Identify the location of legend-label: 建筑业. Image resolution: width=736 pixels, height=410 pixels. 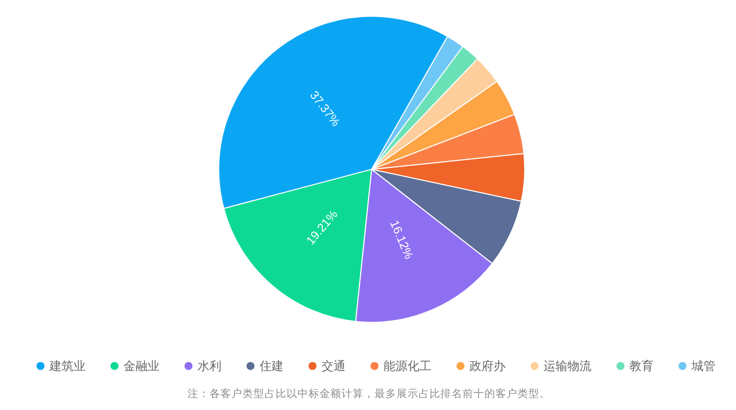
(67, 366).